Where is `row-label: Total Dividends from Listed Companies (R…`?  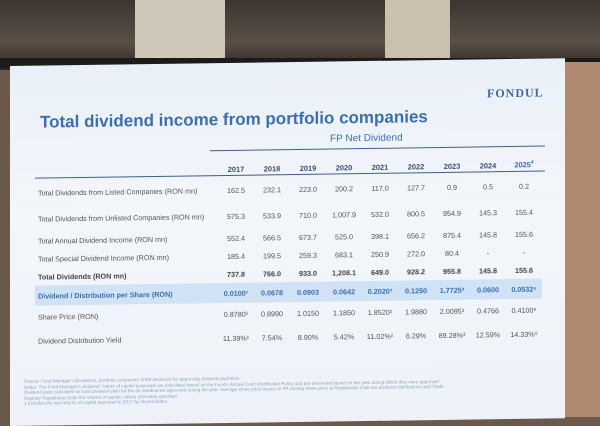
row-label: Total Dividends from Listed Companies (R… is located at coordinates (118, 191).